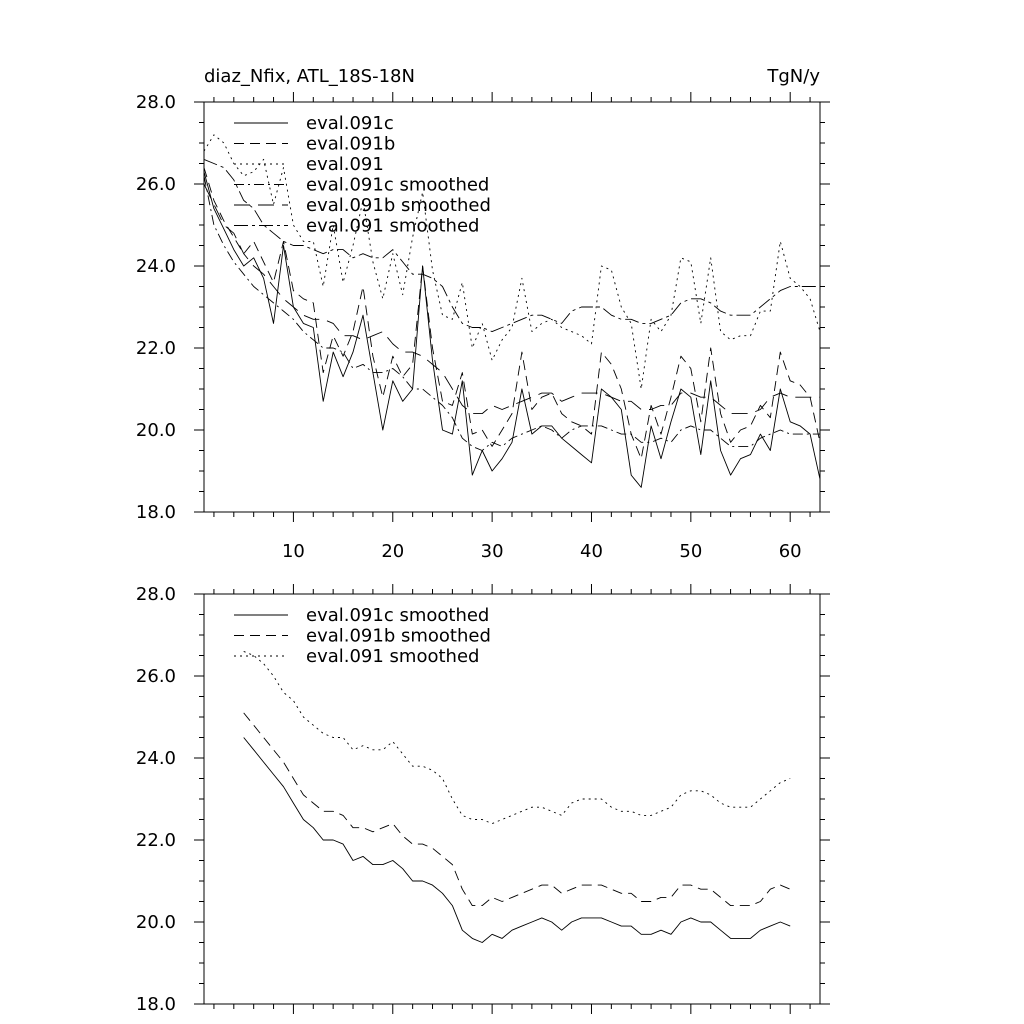  I want to click on x-tick-label: 10, so click(293, 551).